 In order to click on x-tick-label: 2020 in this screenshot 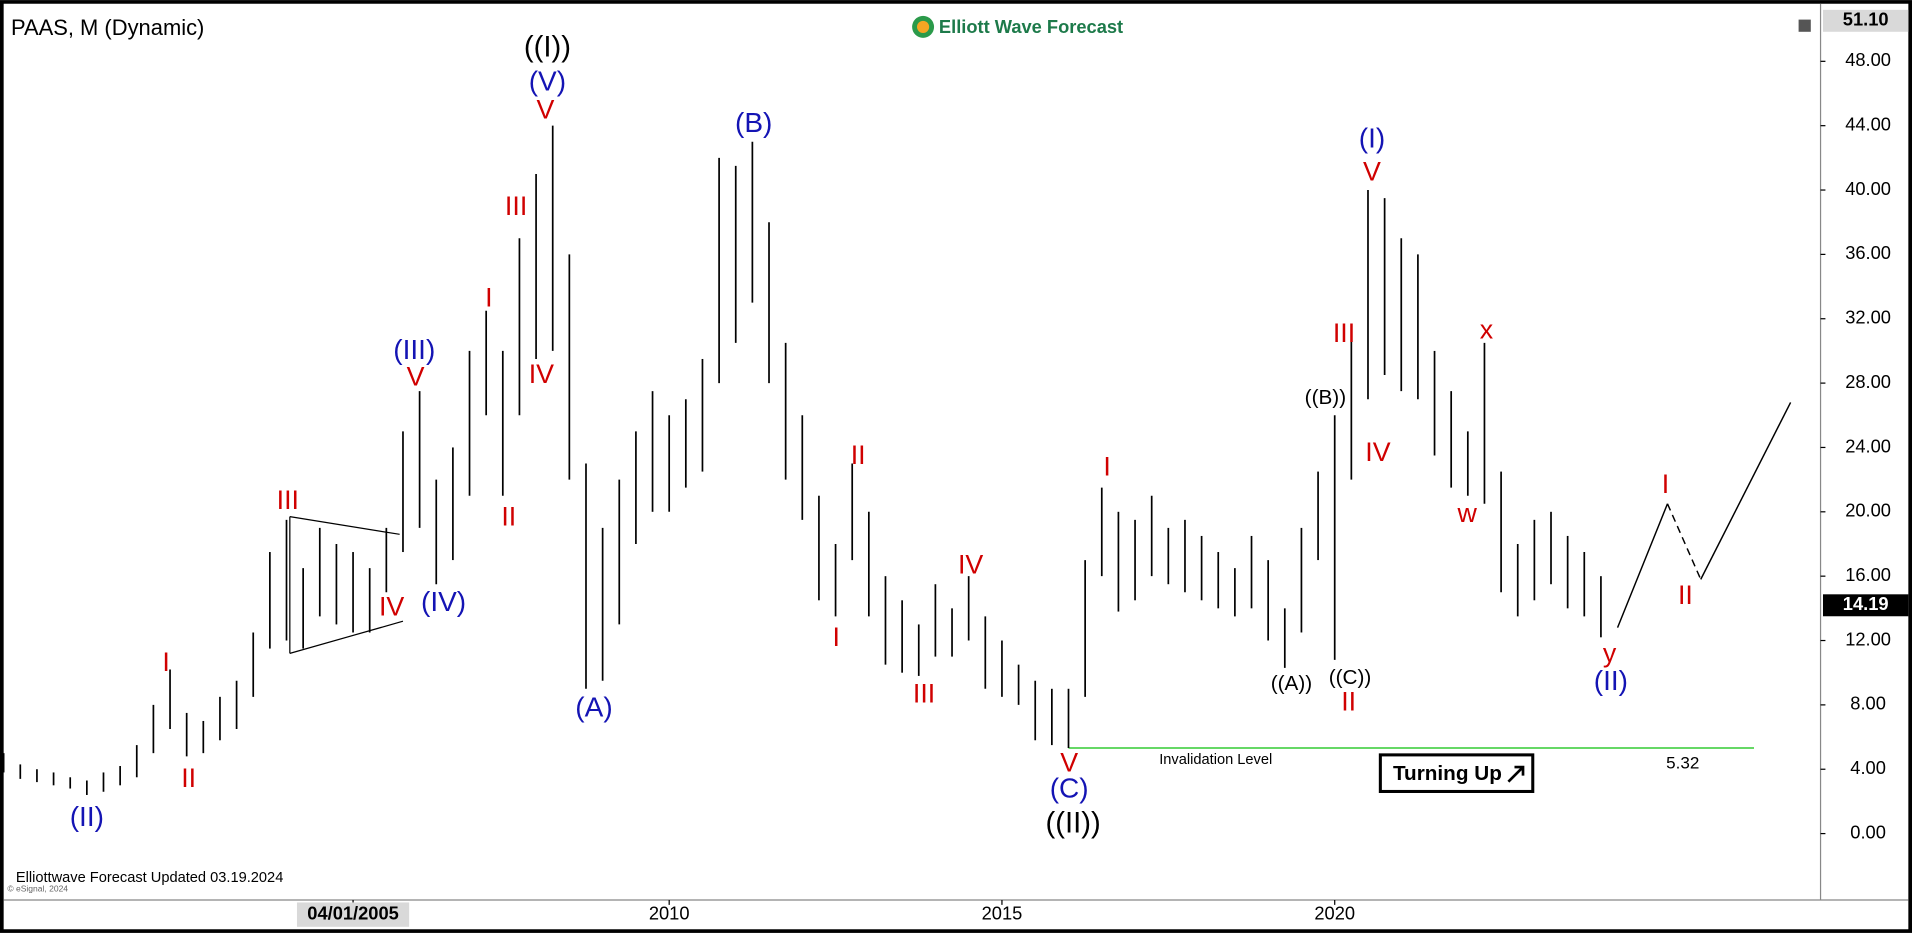, I will do `click(1334, 912)`.